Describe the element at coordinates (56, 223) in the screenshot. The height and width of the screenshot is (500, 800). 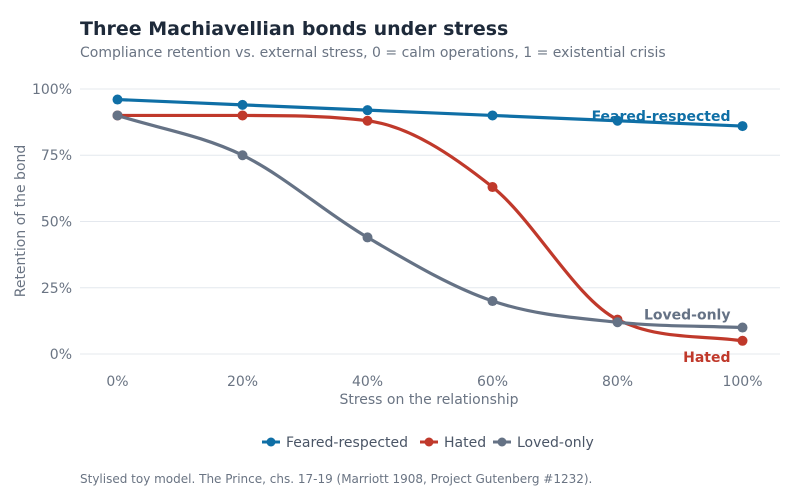
I see `y-tick-label: 50%` at that location.